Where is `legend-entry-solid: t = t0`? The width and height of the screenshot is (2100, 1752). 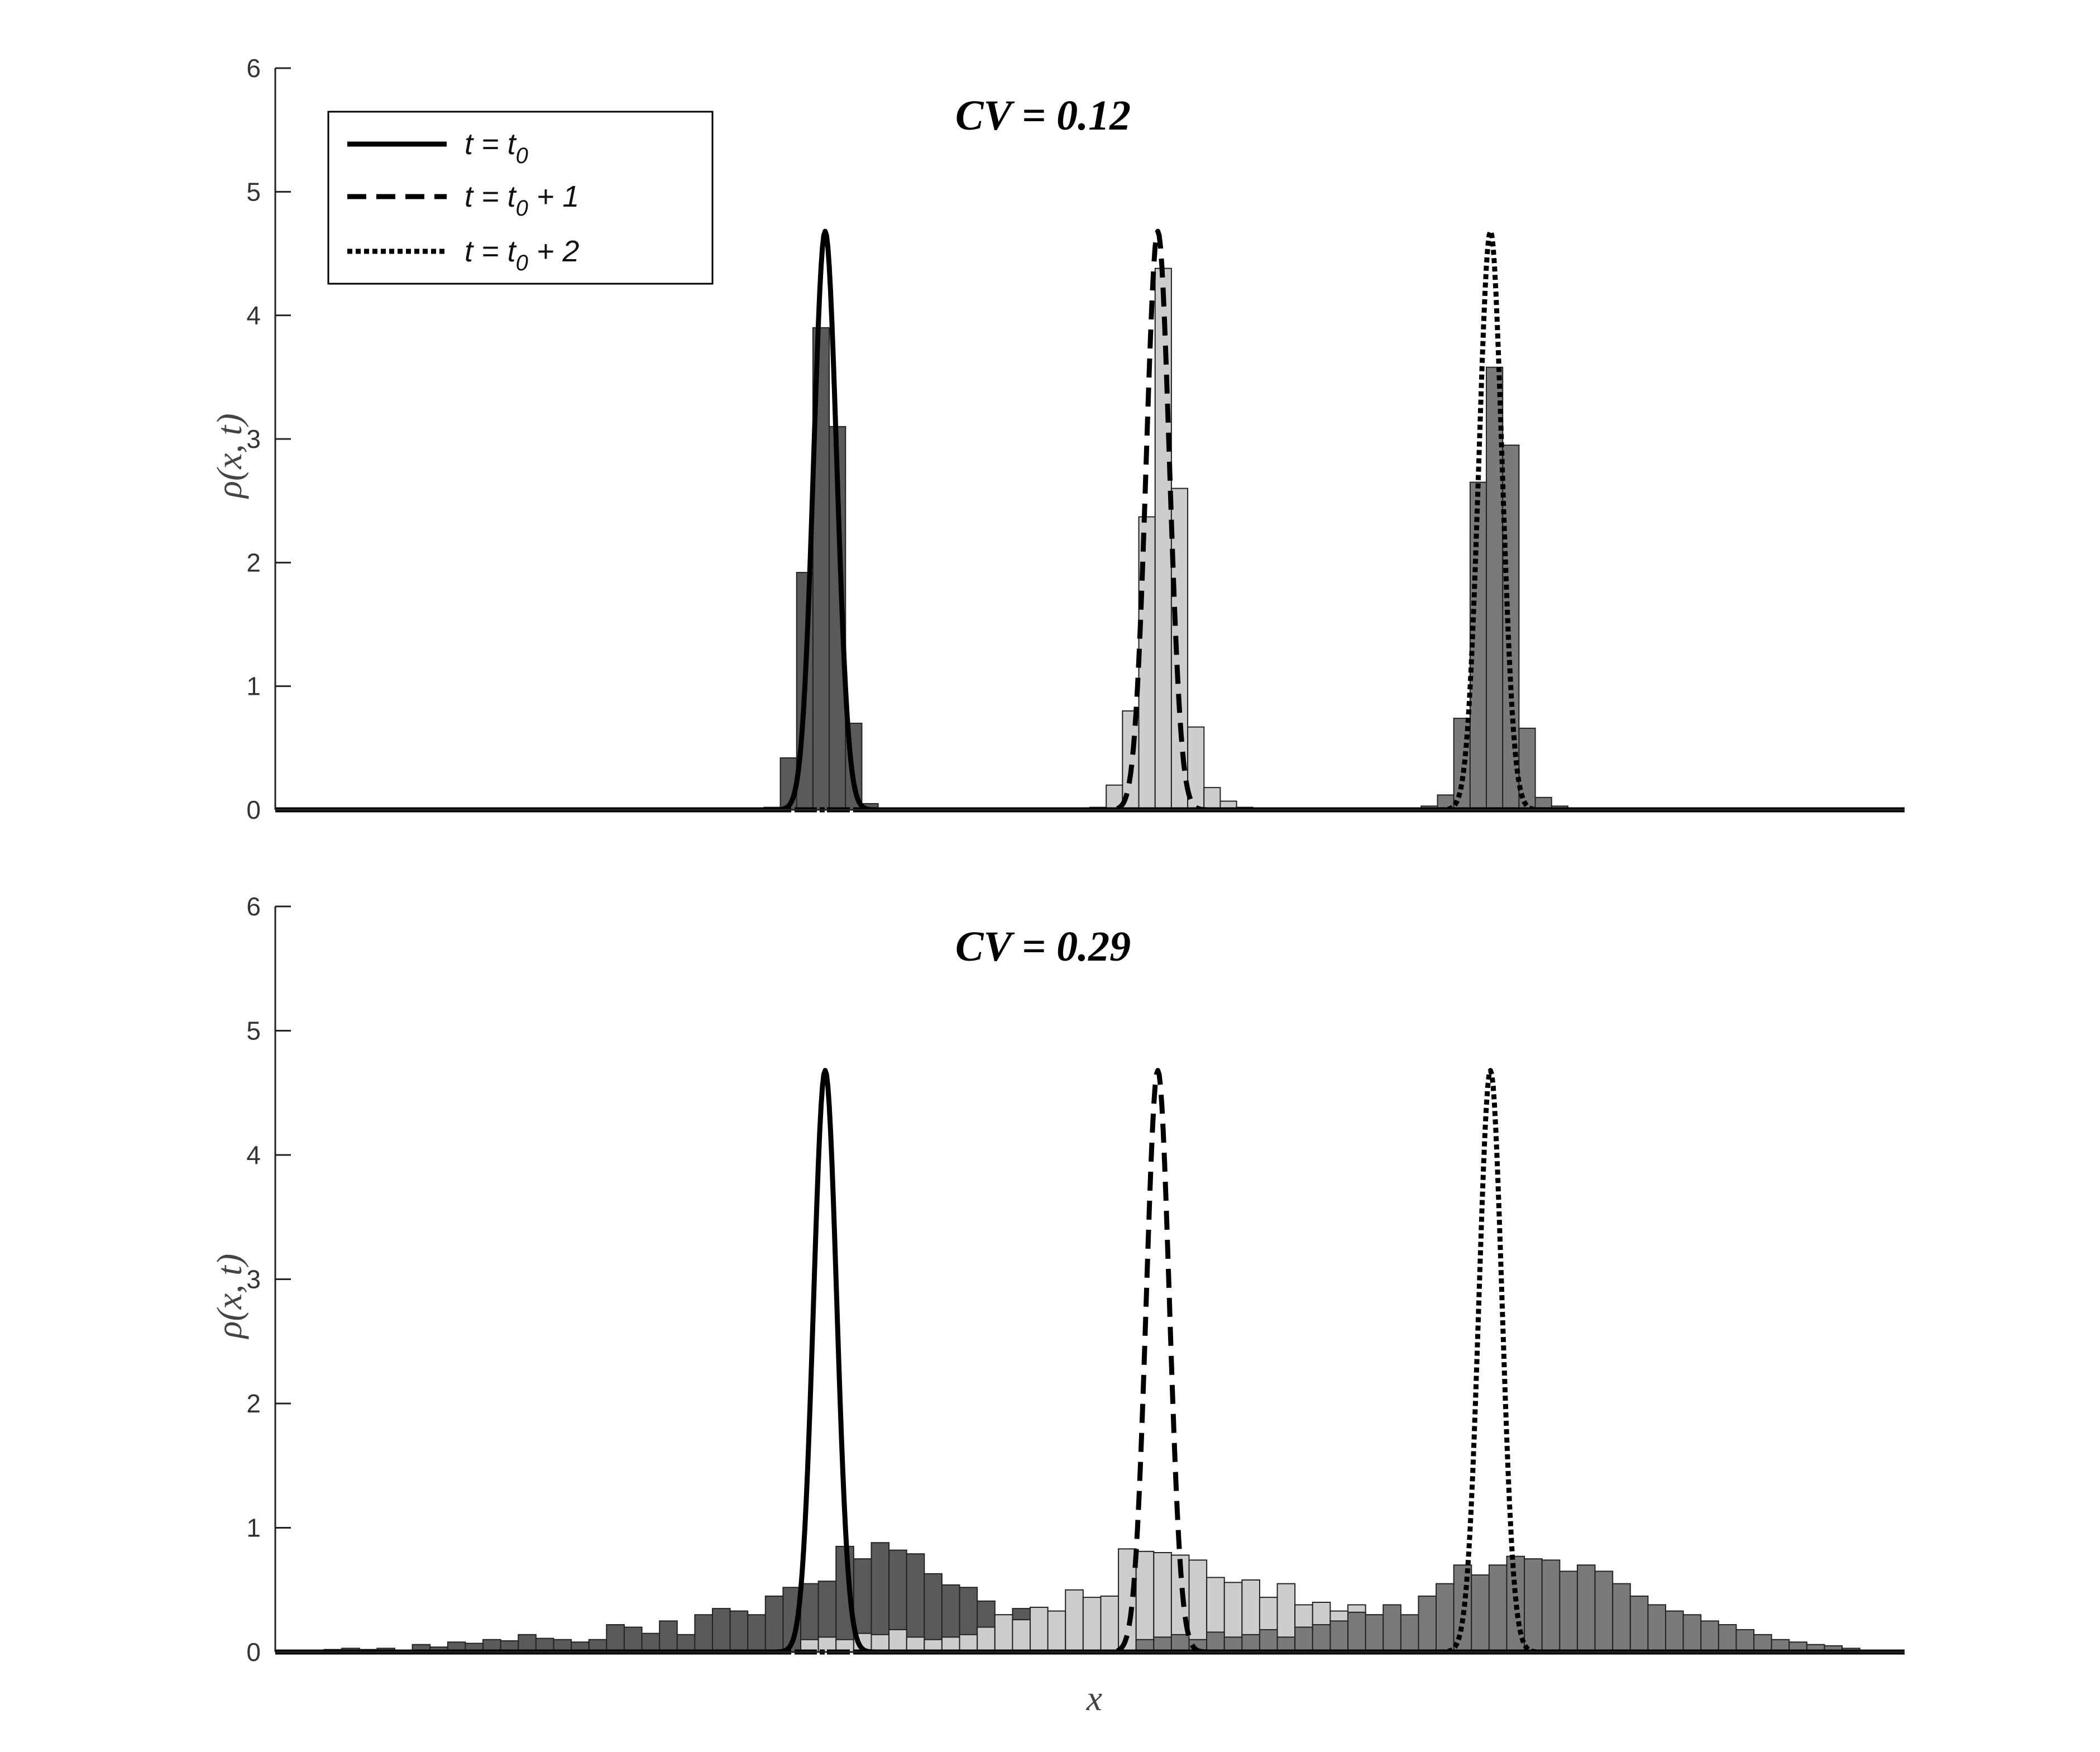 legend-entry-solid: t = t0 is located at coordinates (437, 147).